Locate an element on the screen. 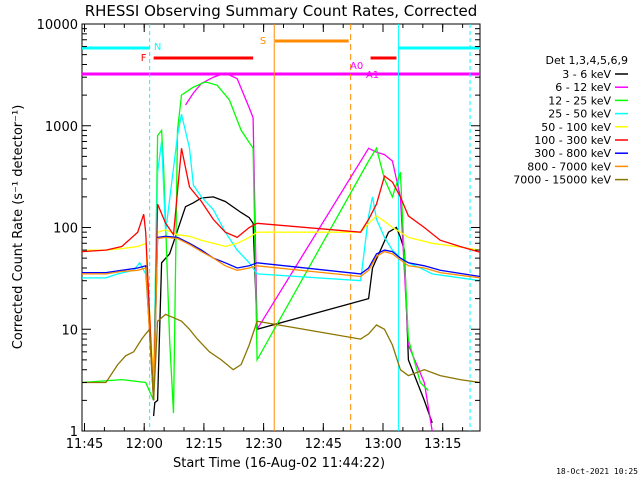  legend-entry-label: 300 - 800 keV is located at coordinates (572, 153).